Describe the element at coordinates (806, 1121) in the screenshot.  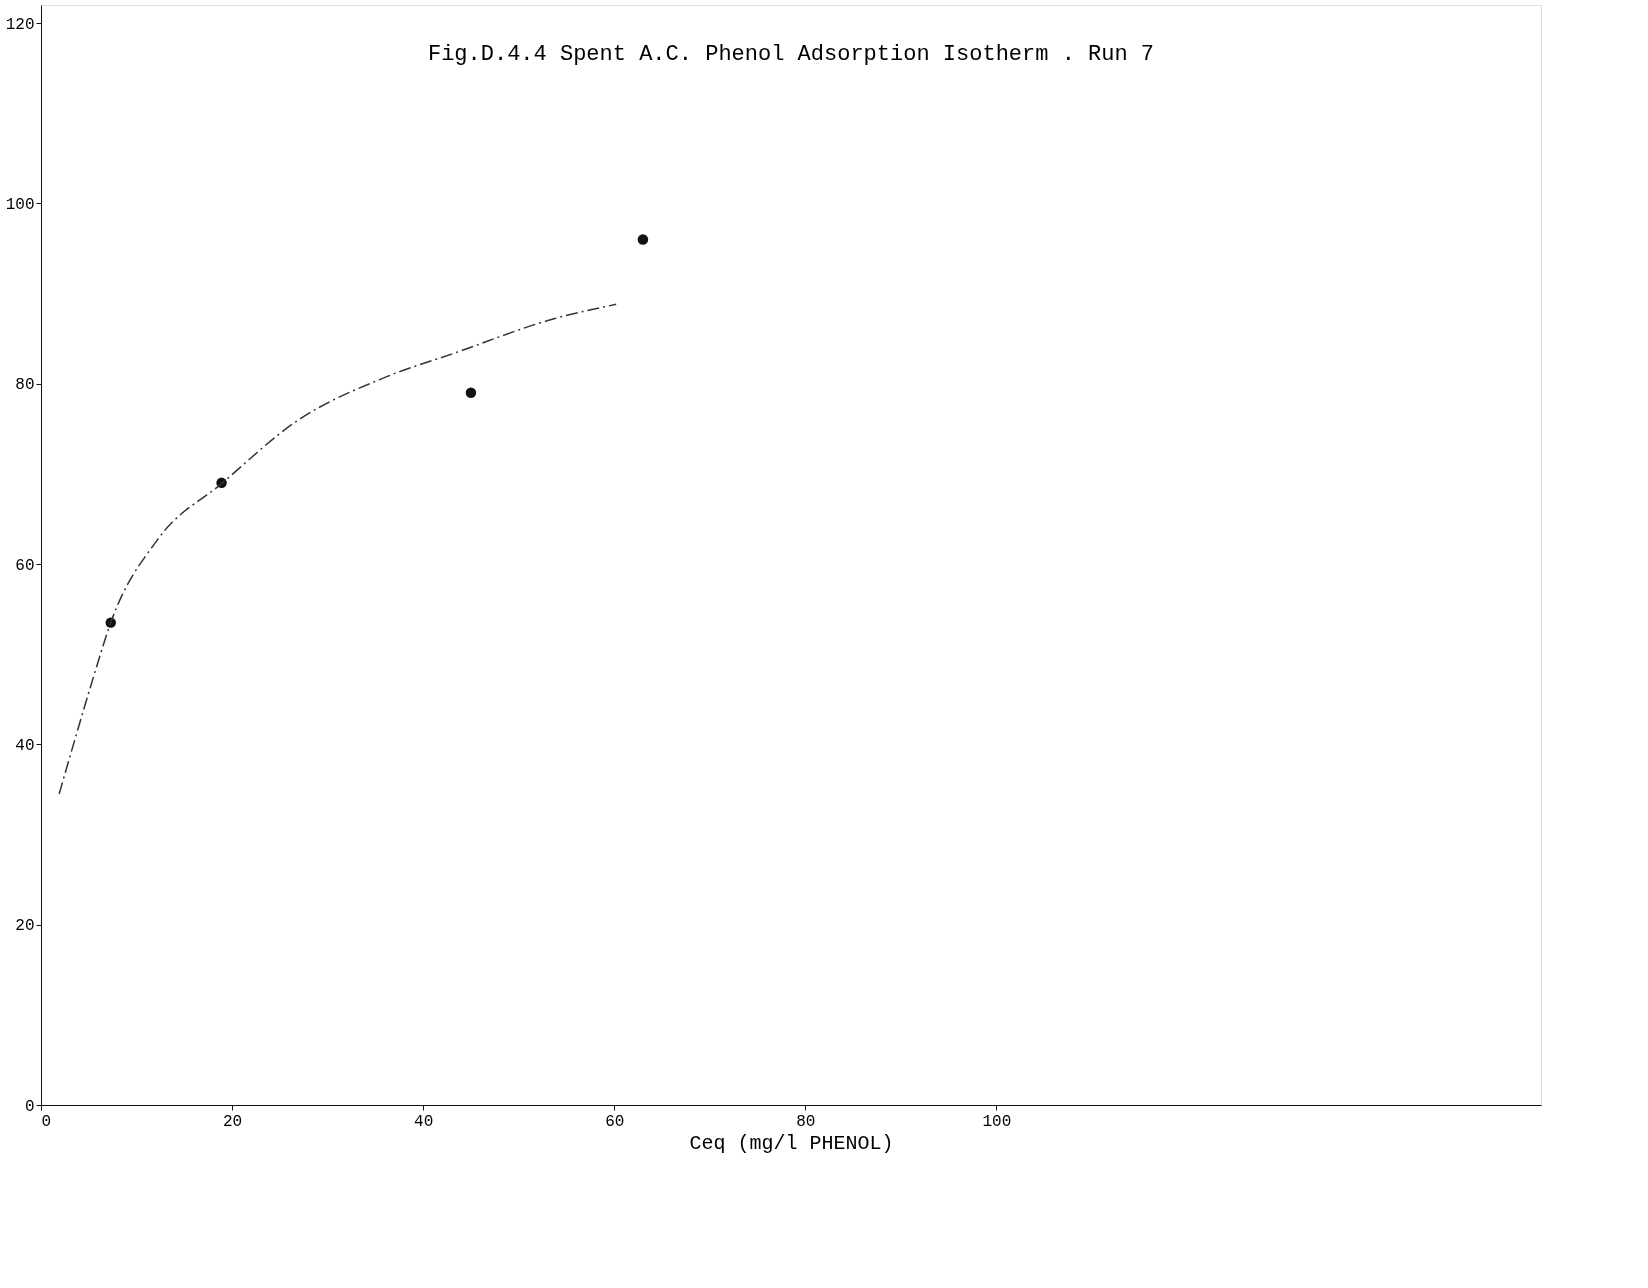
I see `x-tick-label: 80` at that location.